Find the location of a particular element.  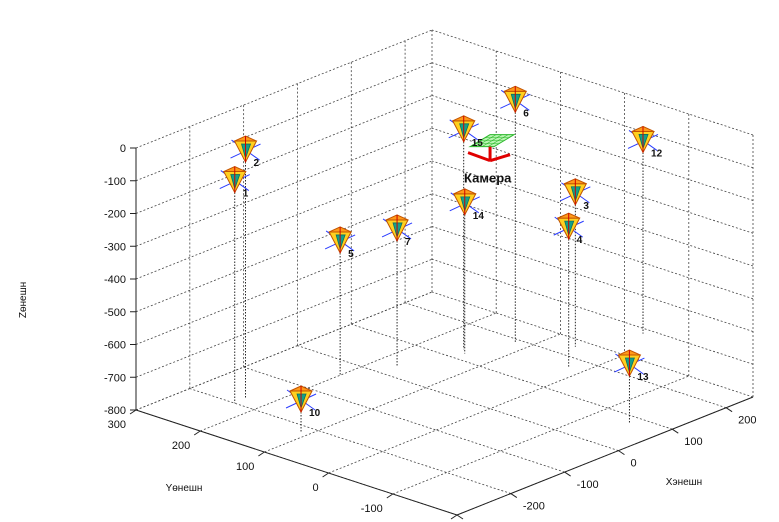

calibration-marker: 3 is located at coordinates (575, 195).